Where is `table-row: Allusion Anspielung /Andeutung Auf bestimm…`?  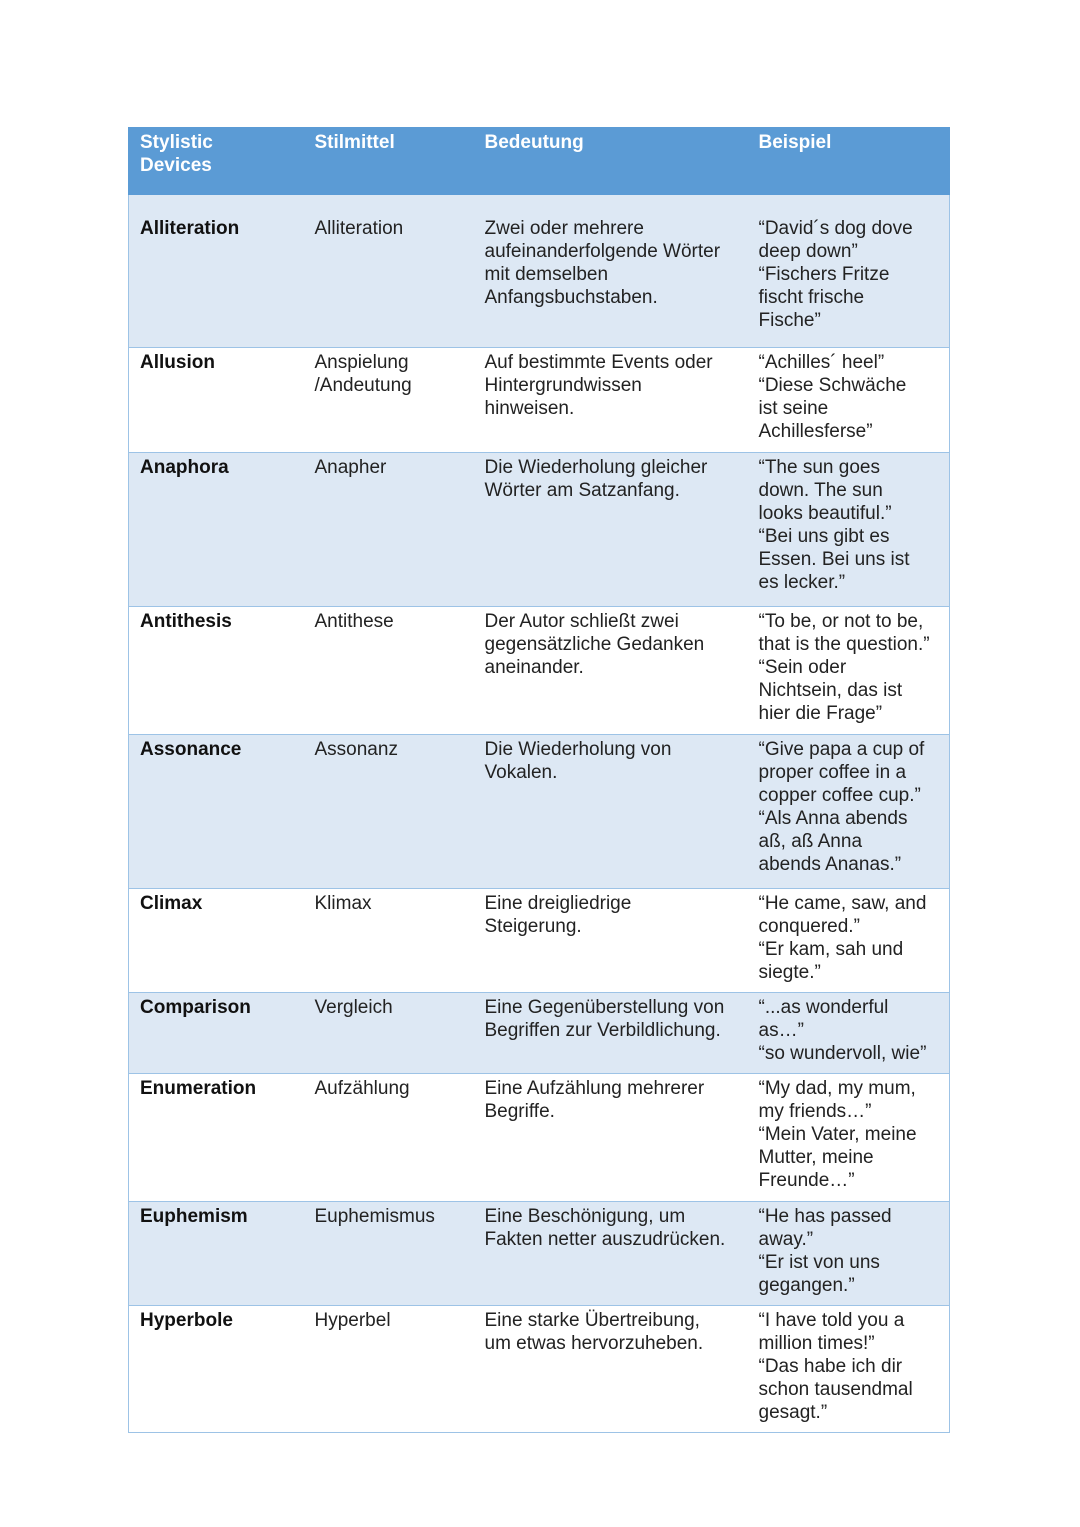
table-row: Allusion Anspielung /Andeutung Auf bestimm… is located at coordinates (539, 400).